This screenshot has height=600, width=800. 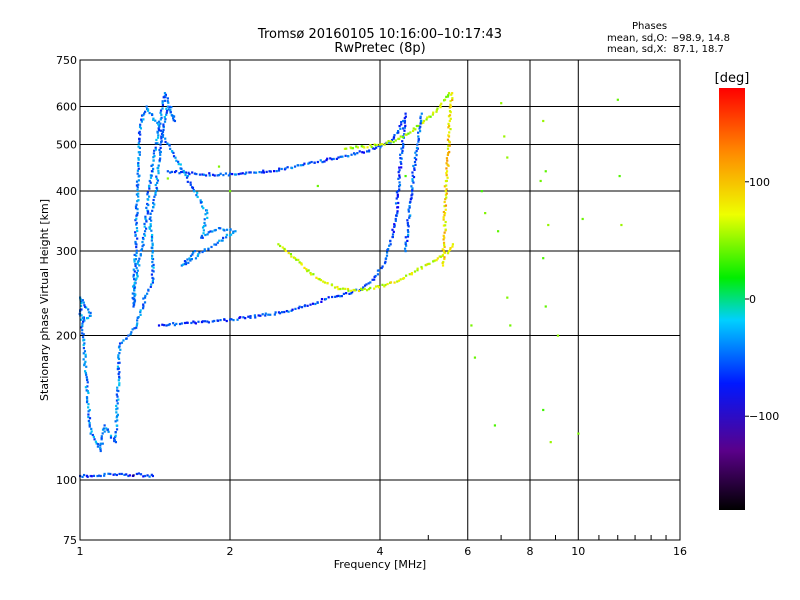 I want to click on y-tick-label: 300, so click(x=66, y=251).